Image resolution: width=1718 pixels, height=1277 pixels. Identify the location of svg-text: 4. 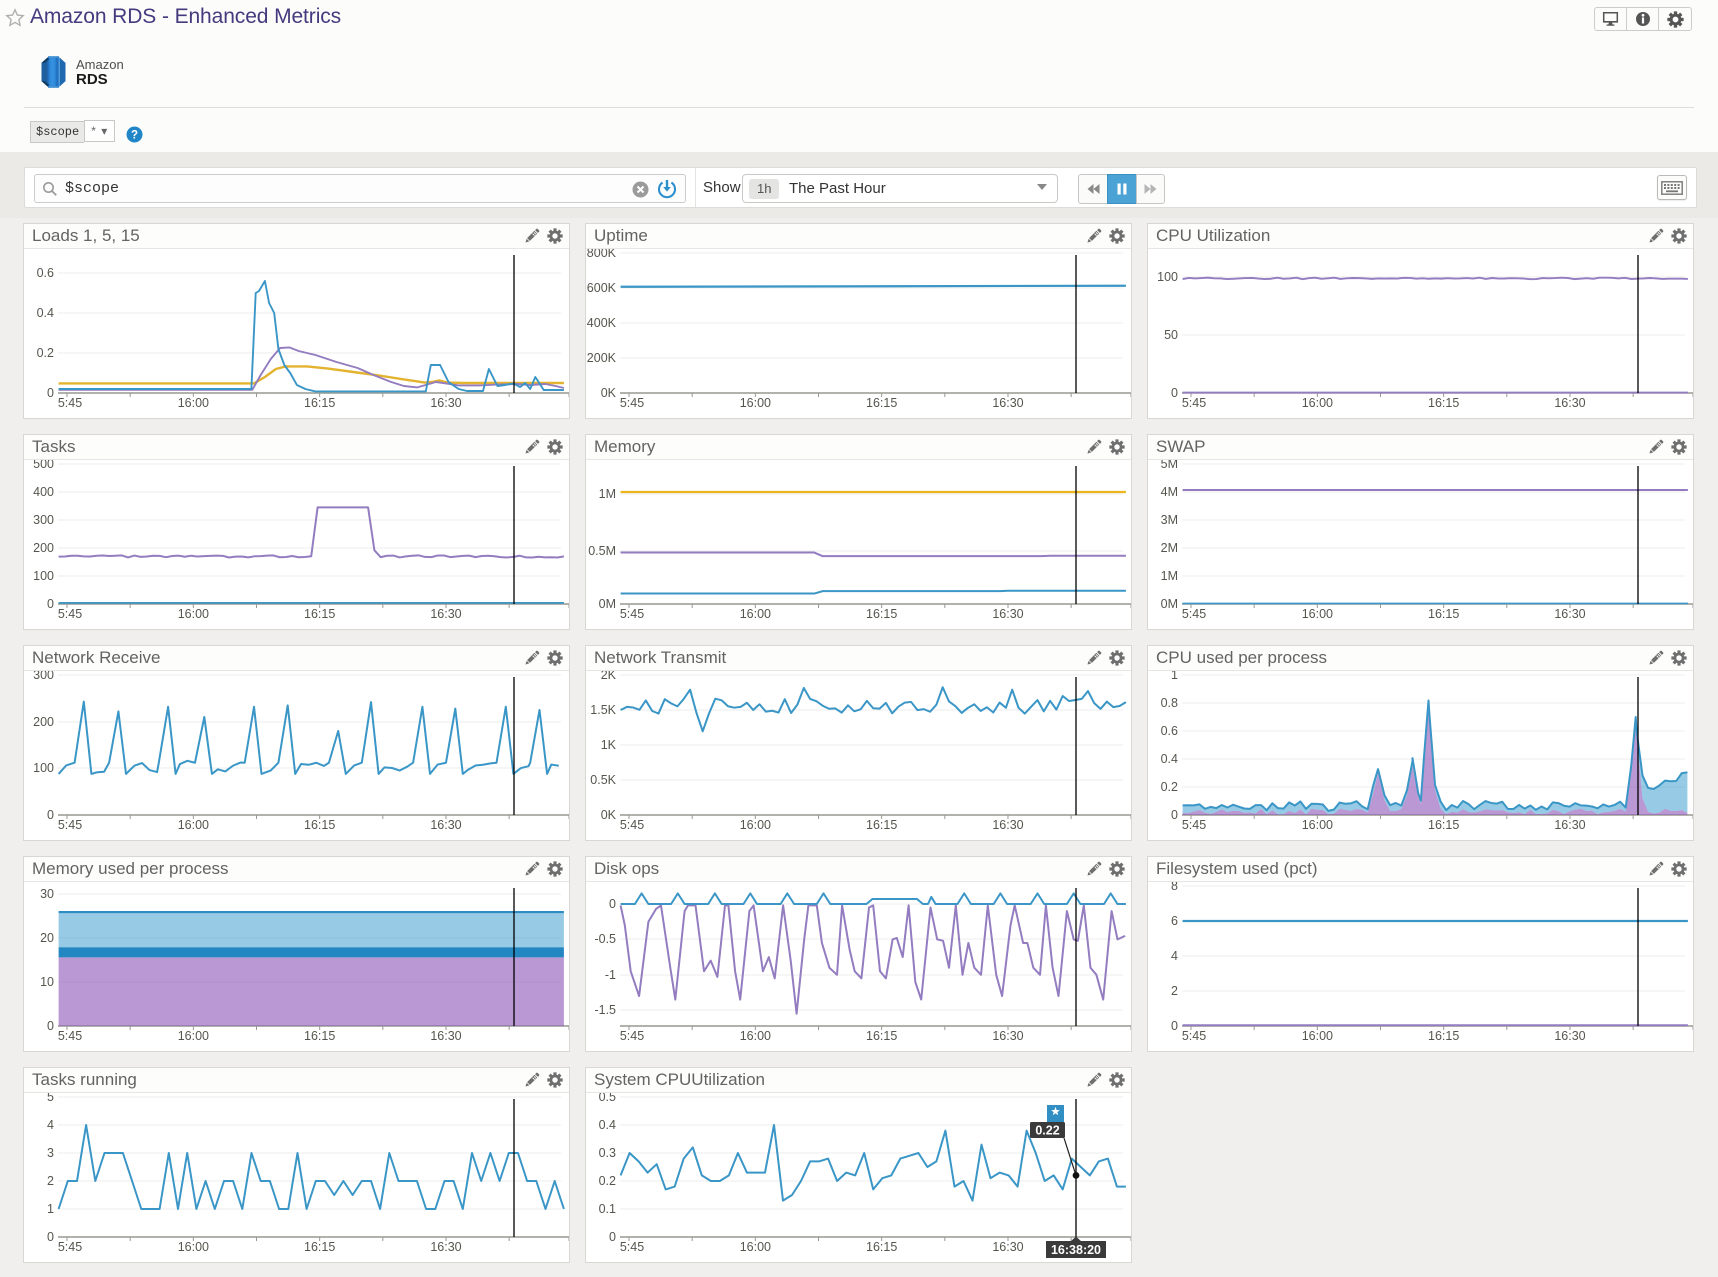
(50, 1125).